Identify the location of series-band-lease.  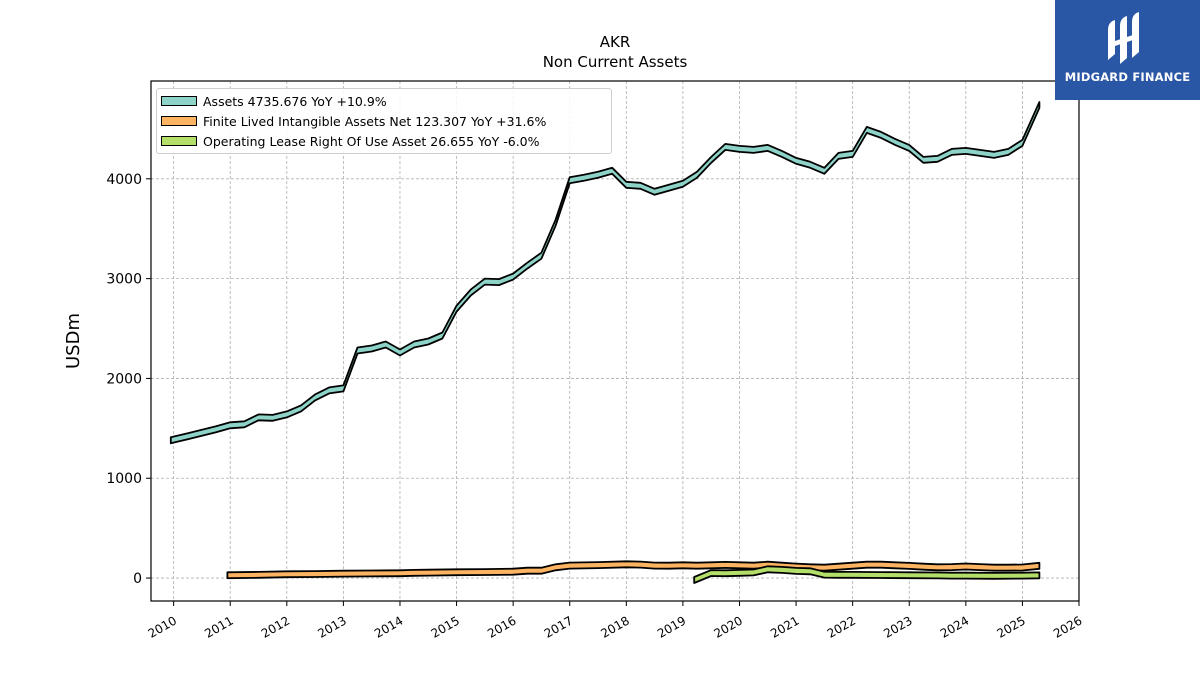
(867, 574).